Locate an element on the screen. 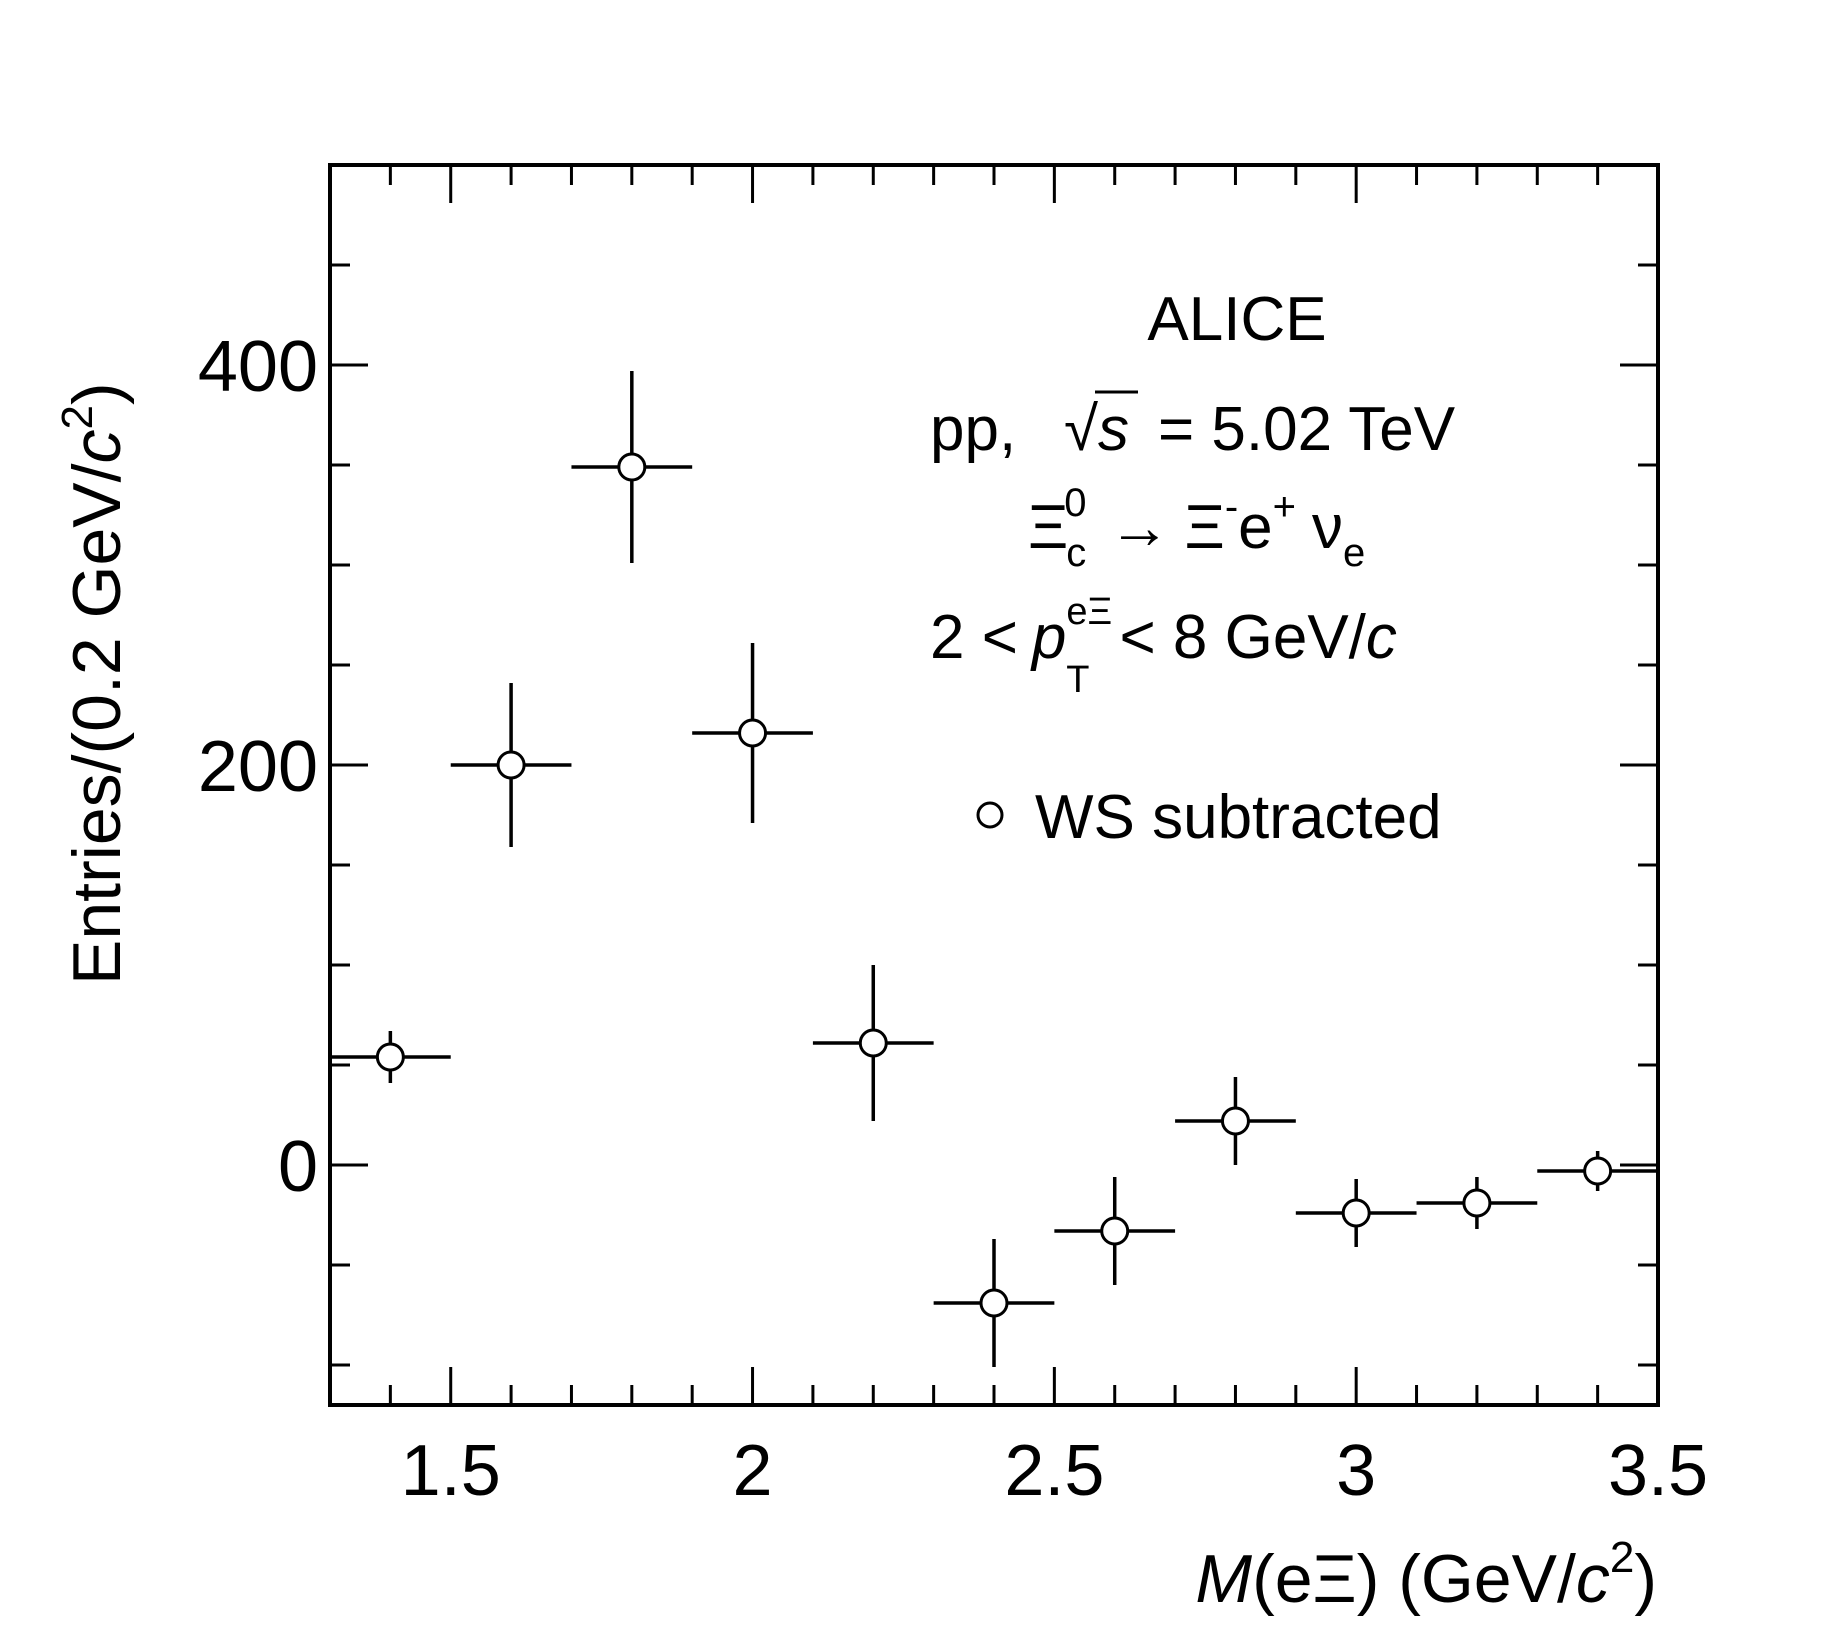  x-tick-label: 1.5 is located at coordinates (451, 1471).